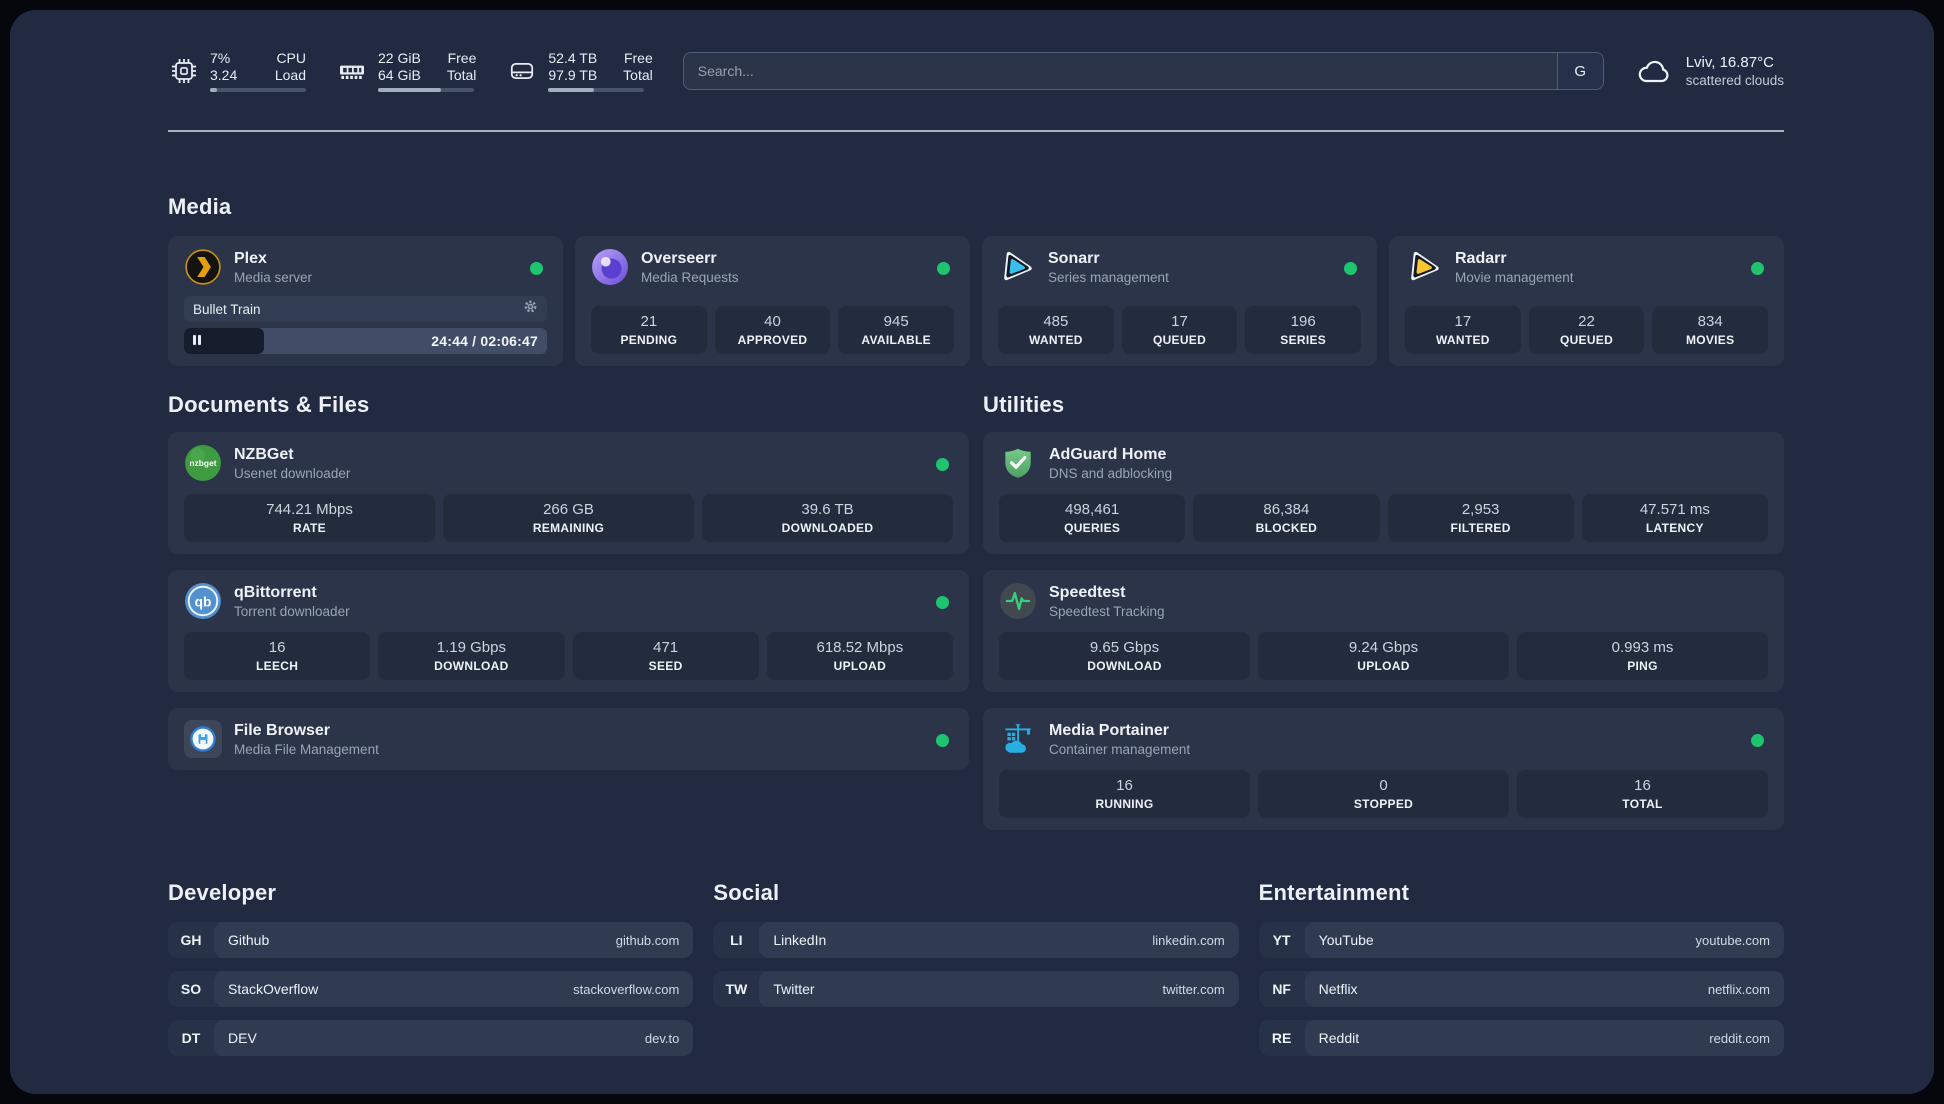  Describe the element at coordinates (426, 90) in the screenshot. I see `ram-usage-bar` at that location.